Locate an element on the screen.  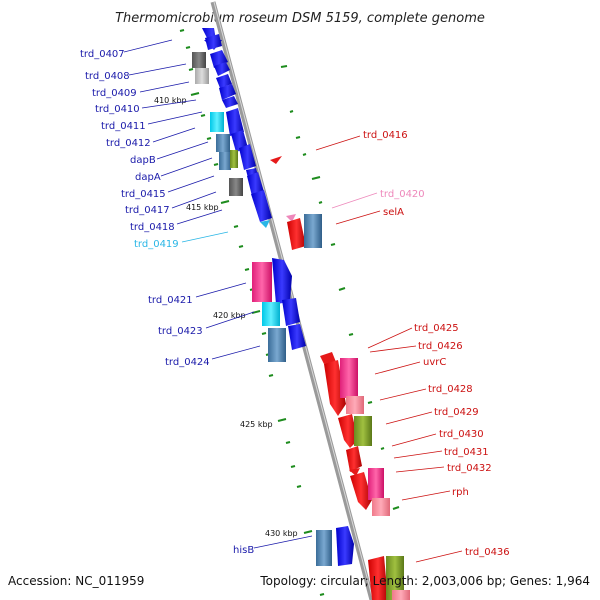
gene-label: selA is located at coordinates (393, 212).